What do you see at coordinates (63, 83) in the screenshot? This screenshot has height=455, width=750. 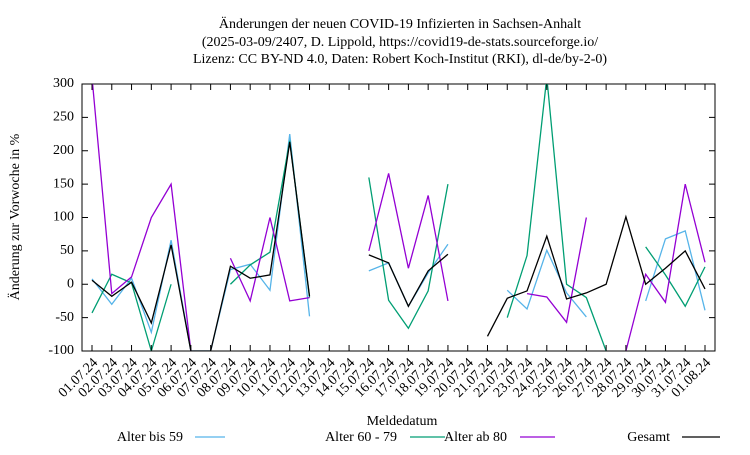 I see `y-tick-label: 300` at bounding box center [63, 83].